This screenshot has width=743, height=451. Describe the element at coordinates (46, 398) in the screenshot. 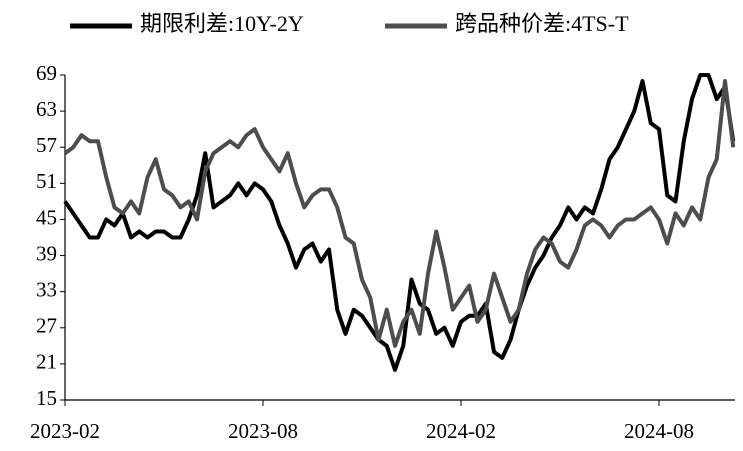

I see `y-tick-label: 15` at that location.